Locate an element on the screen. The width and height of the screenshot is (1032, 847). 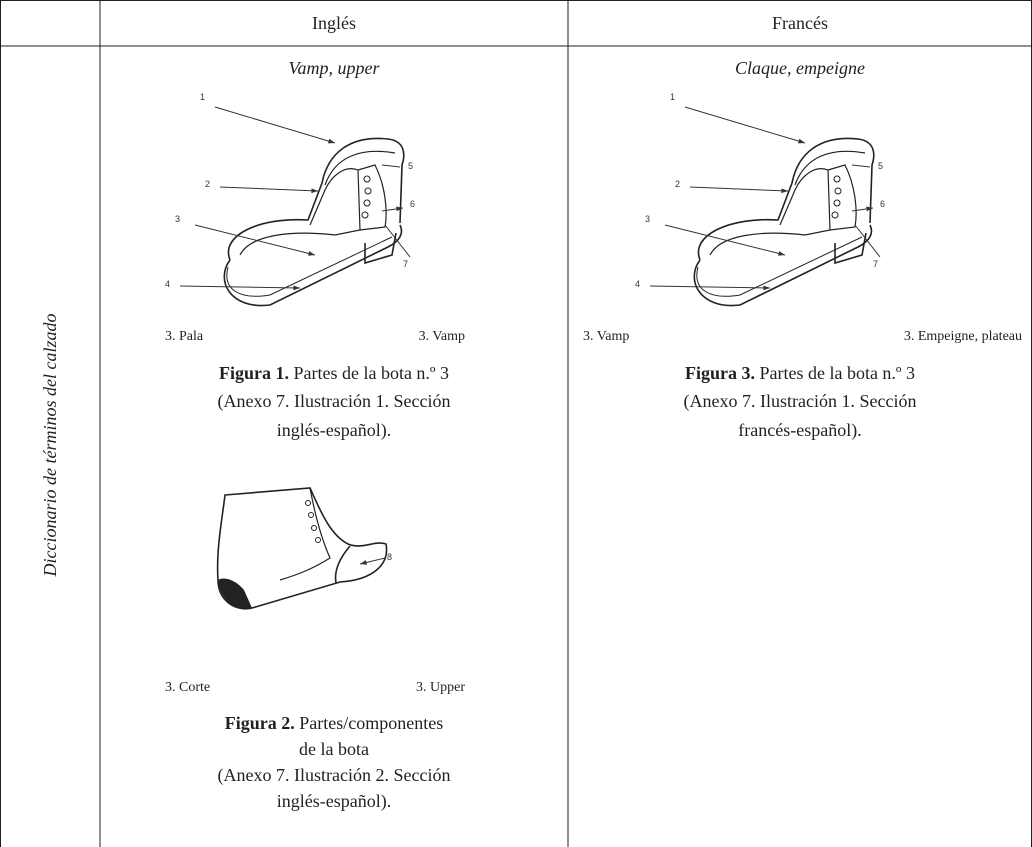
caption-text: Partes/componentes is located at coordinates (371, 723).